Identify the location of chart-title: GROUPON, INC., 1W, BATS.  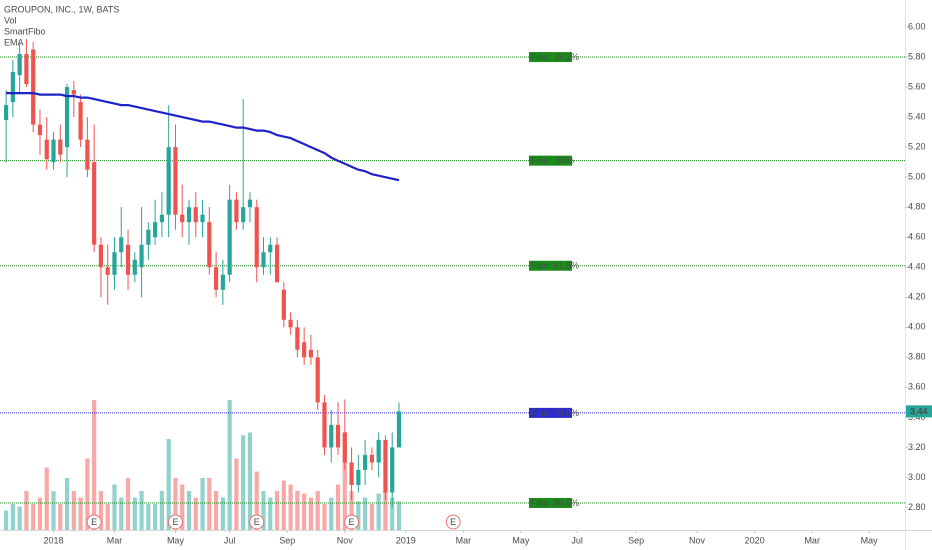
(61, 9).